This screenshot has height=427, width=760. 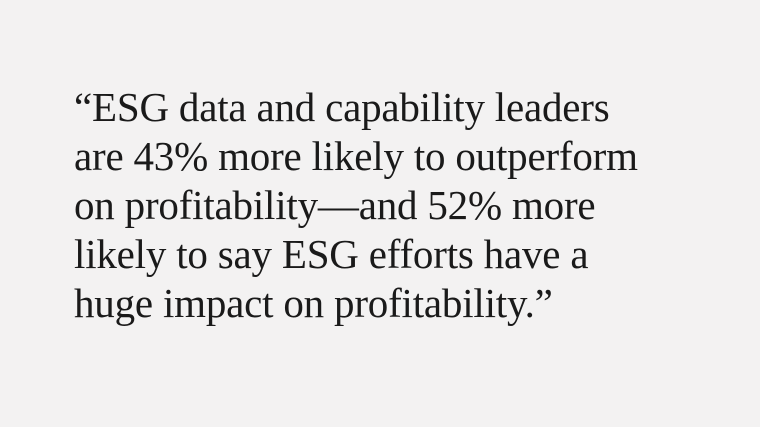 I want to click on quote-line-1: “ESG data and capability leaders, so click(x=342, y=107).